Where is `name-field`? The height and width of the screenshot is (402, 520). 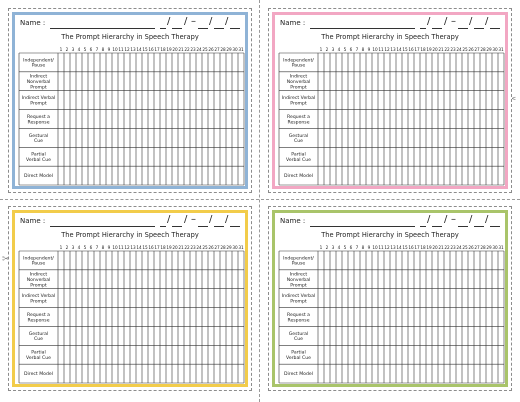 name-field is located at coordinates (102, 28).